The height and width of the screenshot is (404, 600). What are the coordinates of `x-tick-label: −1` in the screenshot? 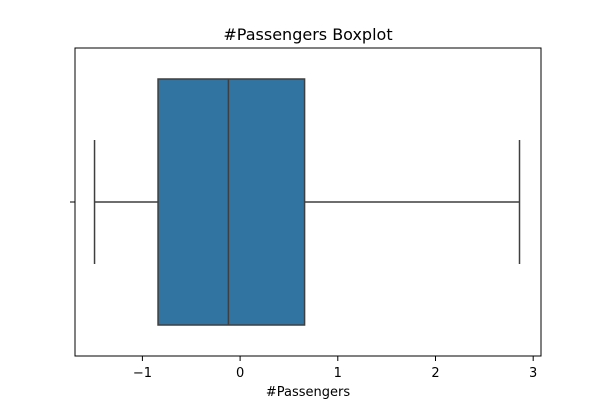 It's located at (142, 373).